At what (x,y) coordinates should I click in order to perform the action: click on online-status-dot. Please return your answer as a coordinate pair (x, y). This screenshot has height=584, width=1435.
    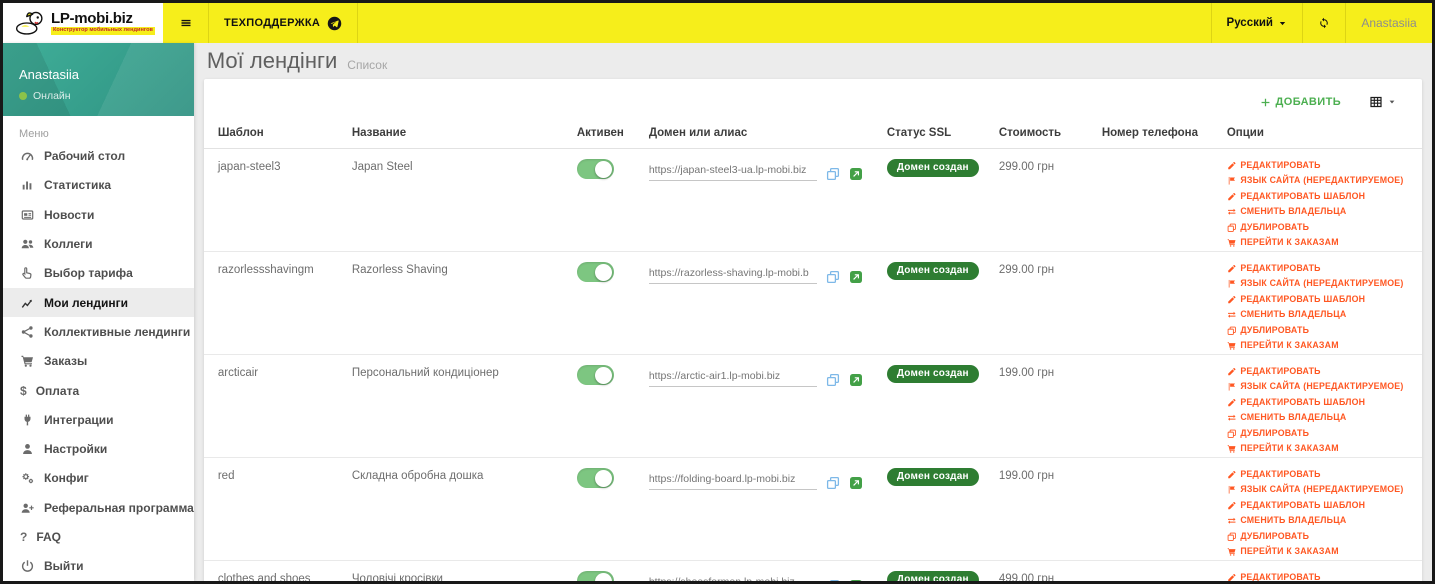
    Looking at the image, I should click on (23, 96).